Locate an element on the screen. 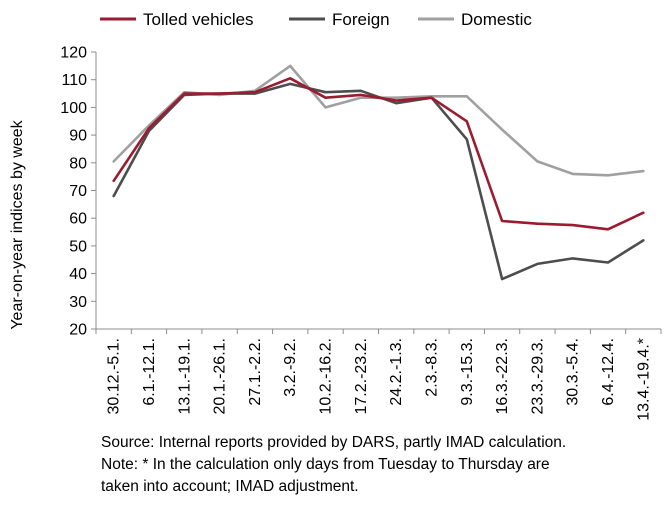  y-axis: 20 30 40 50 60 70 80 90 100 110 120 is located at coordinates (78, 192).